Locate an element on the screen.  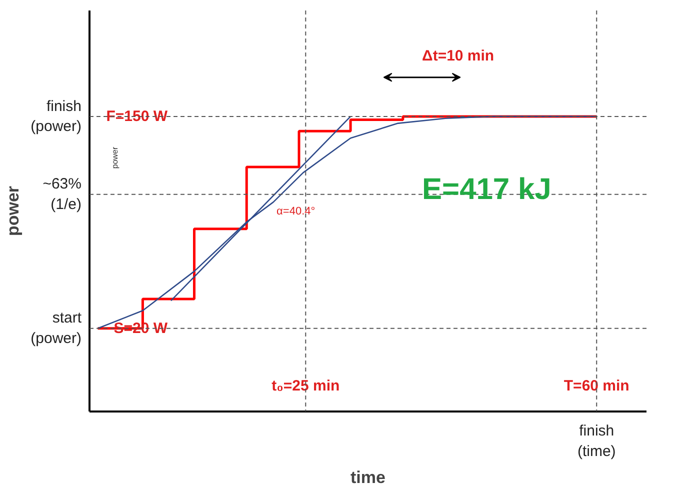
text: ~63% (1/e) is located at coordinates (62, 195).